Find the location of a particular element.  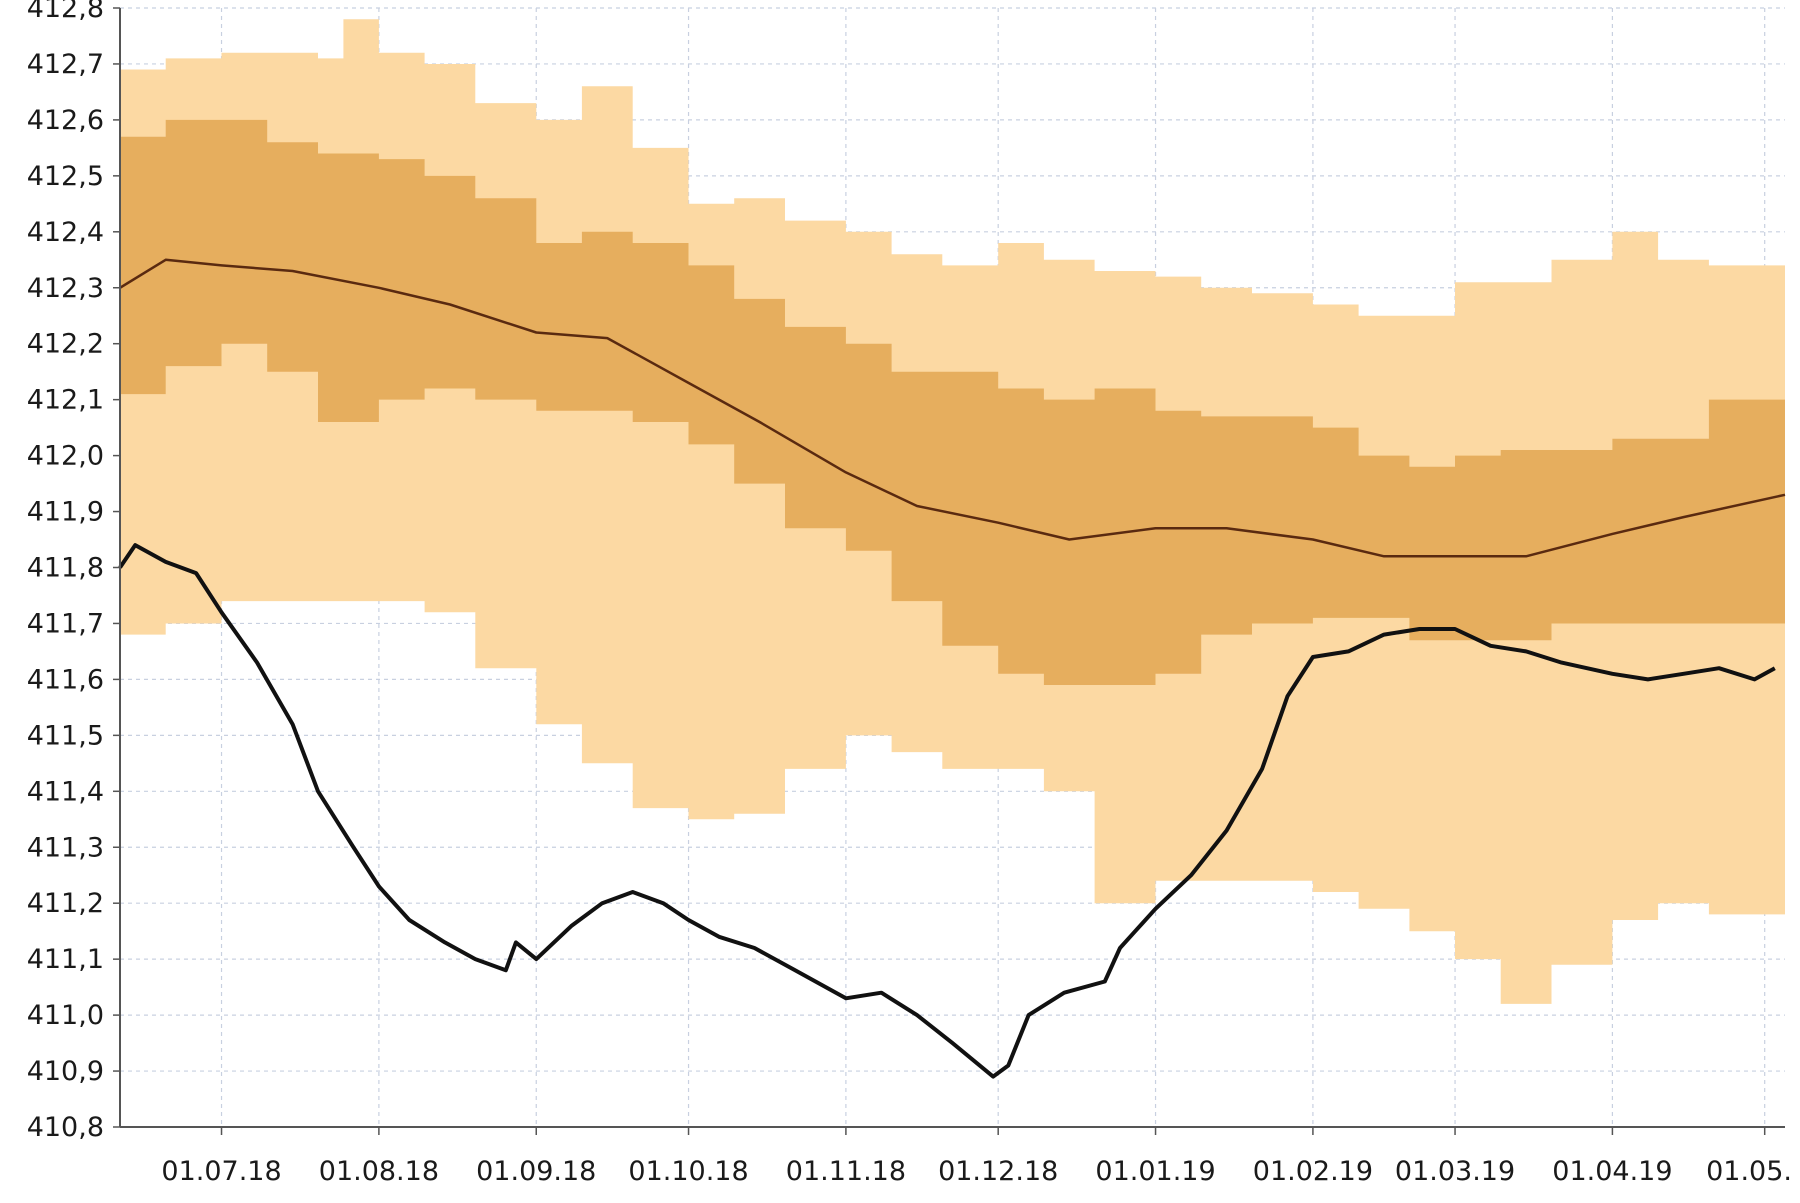

y-tick-label: 411,7 is located at coordinates (65, 623).